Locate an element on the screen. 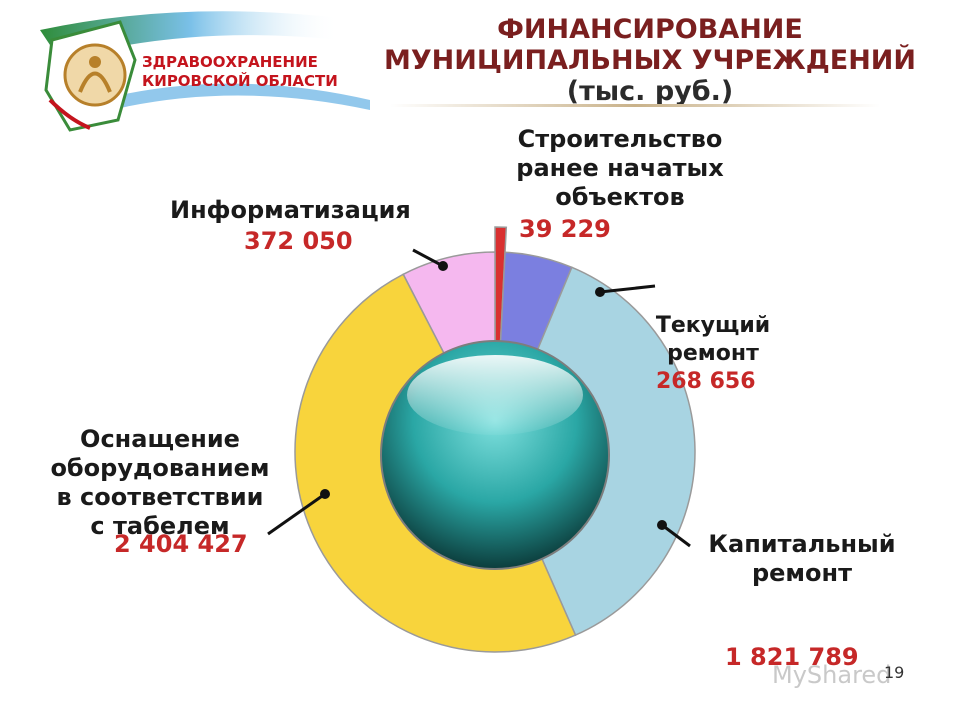 The image size is (960, 720). flower-decor-icon is located at coordinates (69, 114).